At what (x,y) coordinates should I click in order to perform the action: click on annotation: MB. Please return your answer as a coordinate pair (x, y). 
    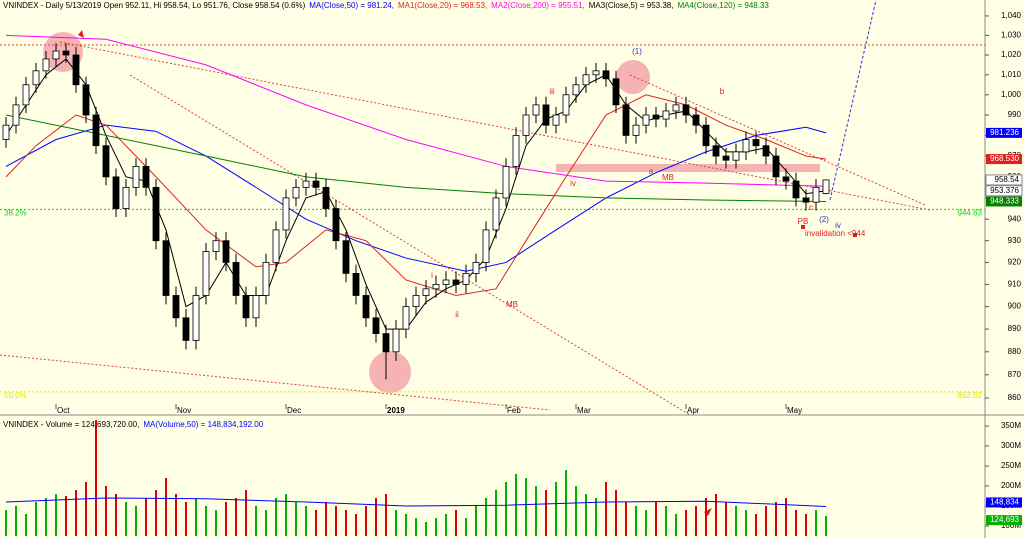
    Looking at the image, I should click on (668, 177).